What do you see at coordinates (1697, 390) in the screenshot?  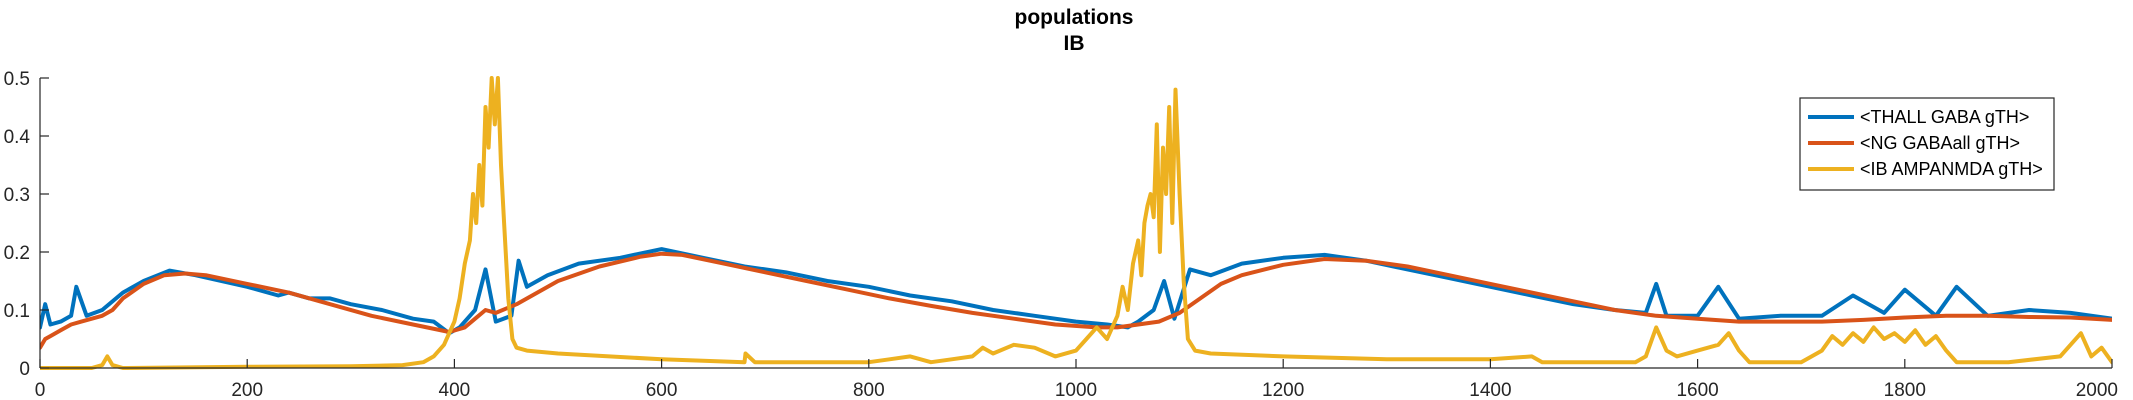 I see `x-tick-label: 1600` at bounding box center [1697, 390].